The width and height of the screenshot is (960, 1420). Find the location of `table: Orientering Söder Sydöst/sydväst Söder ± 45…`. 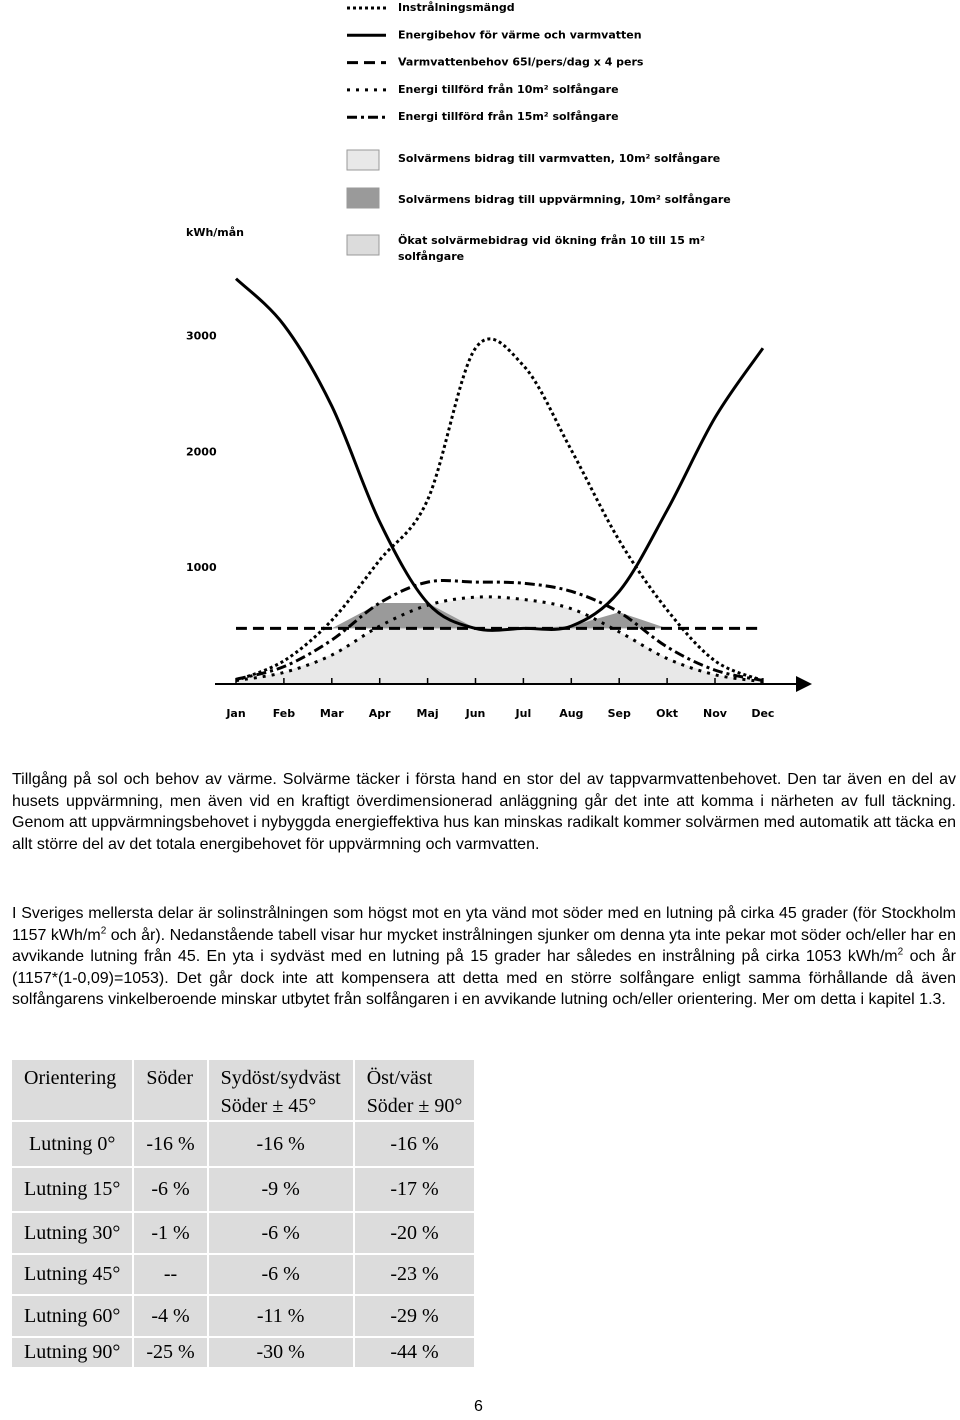

table: Orientering Söder Sydöst/sydväst Söder ± 45… is located at coordinates (243, 1213).